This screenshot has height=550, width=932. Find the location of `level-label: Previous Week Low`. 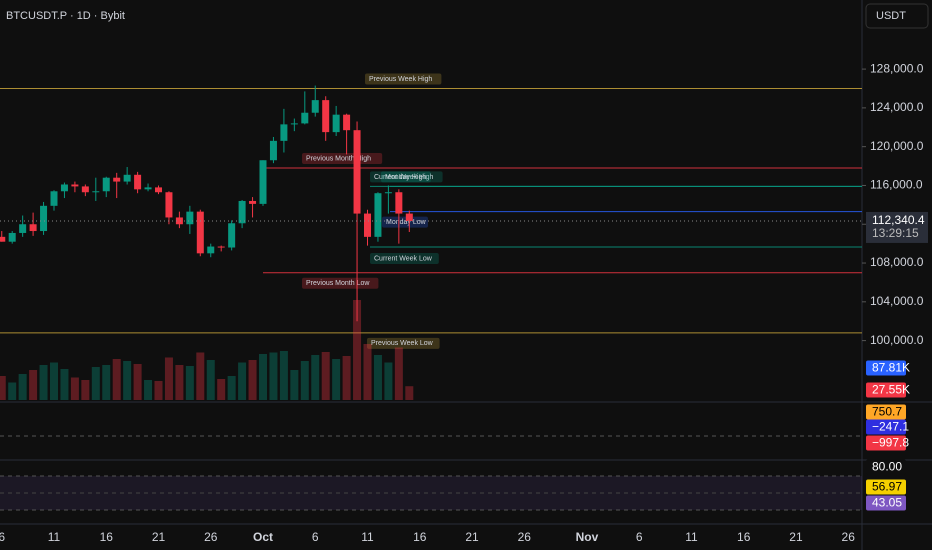

level-label: Previous Week Low is located at coordinates (402, 343).